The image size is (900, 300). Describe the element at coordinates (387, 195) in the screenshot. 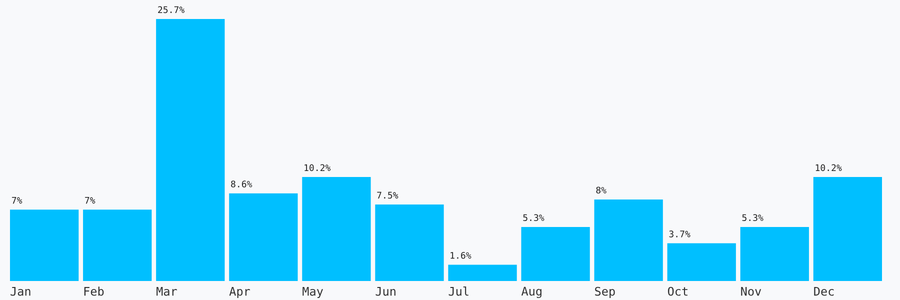

I see `data-label: 7.5%` at that location.